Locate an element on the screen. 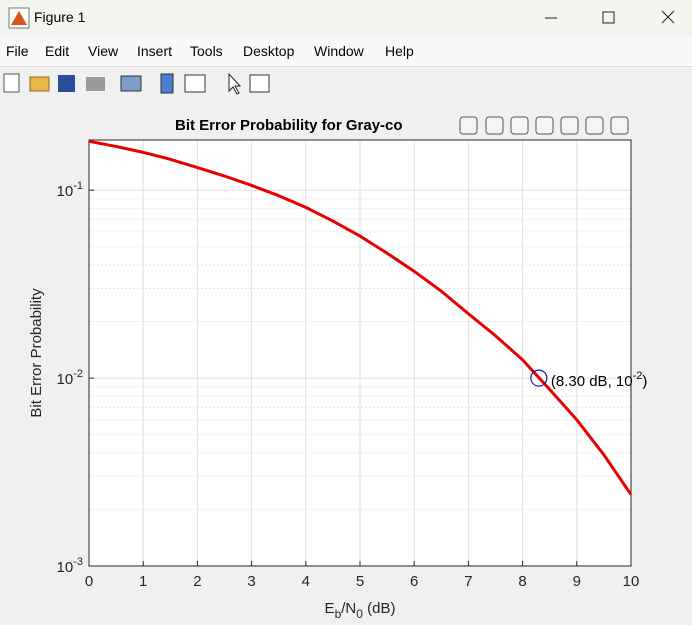  x-axis-label-part: 0 is located at coordinates (359, 614).